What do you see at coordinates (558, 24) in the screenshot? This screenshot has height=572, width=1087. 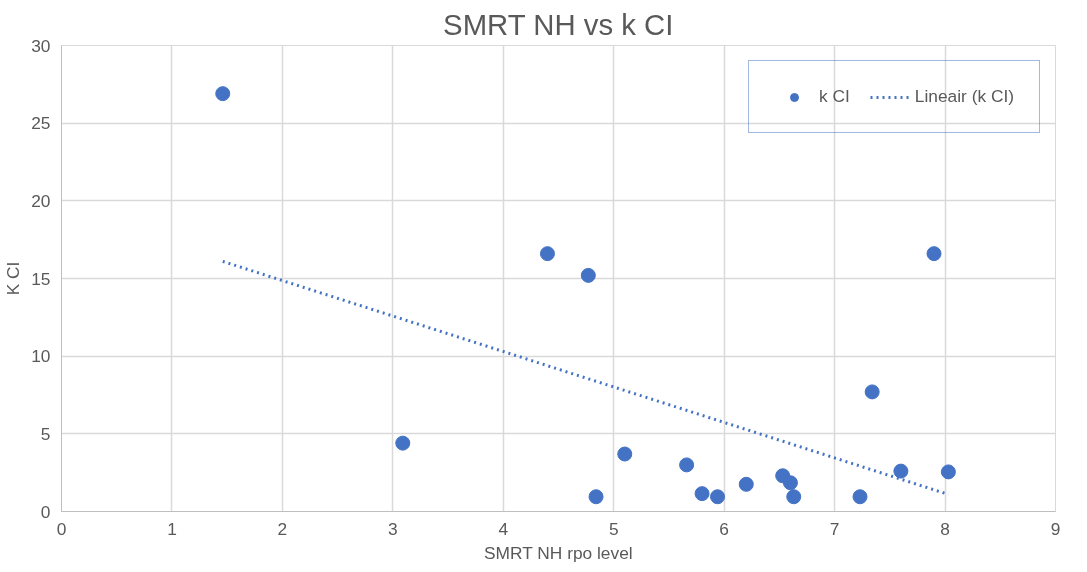 I see `chart-title: SMRT NH vs k CI` at bounding box center [558, 24].